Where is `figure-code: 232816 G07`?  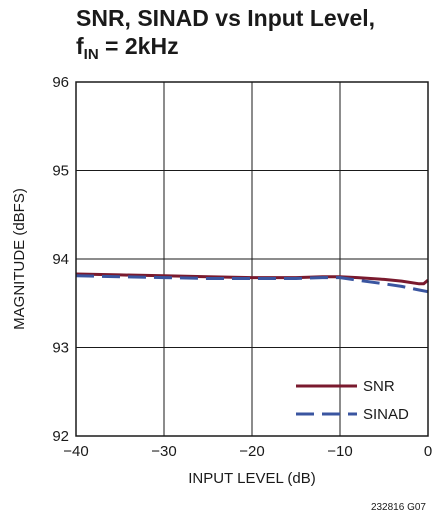
figure-code: 232816 G07 is located at coordinates (398, 507).